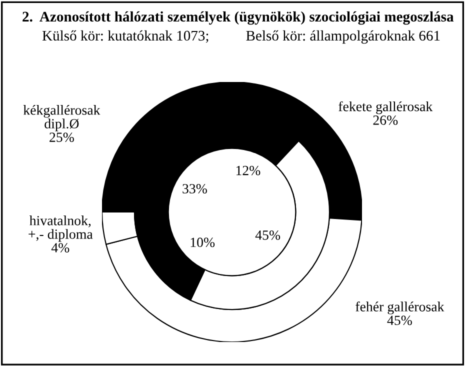  Describe the element at coordinates (241, 37) in the screenshot. I see `chart-subtitle: Külső kör: kutatóknak 1073; Belső kör: állampolgároknak 661` at that location.